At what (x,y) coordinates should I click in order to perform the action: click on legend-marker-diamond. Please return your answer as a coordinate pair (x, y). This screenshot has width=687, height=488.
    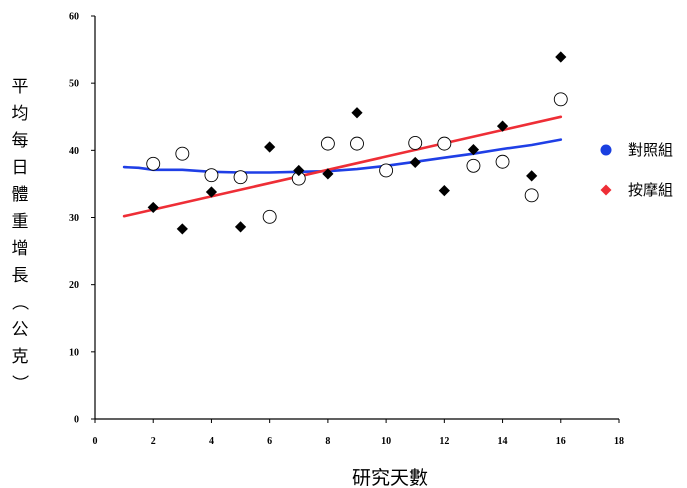
    Looking at the image, I should click on (606, 190).